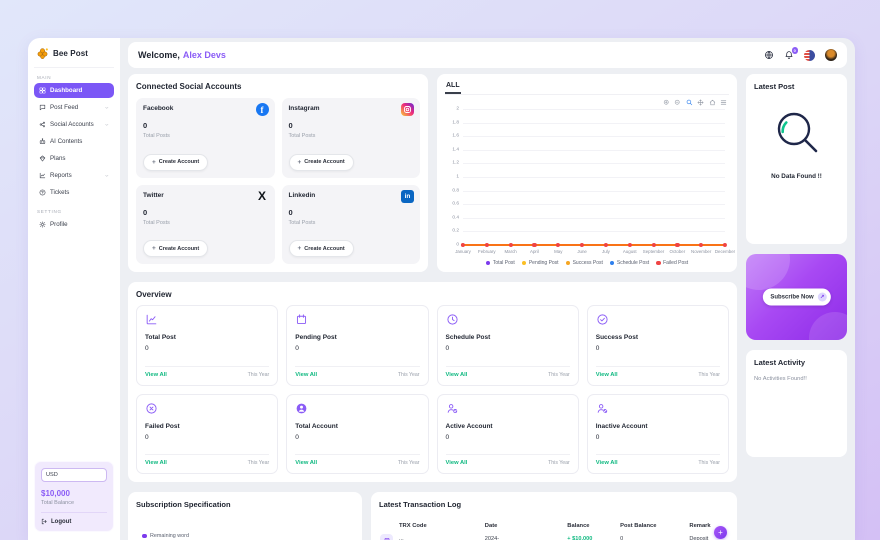 Image resolution: width=880 pixels, height=540 pixels. I want to click on chart-toolbar, so click(587, 102).